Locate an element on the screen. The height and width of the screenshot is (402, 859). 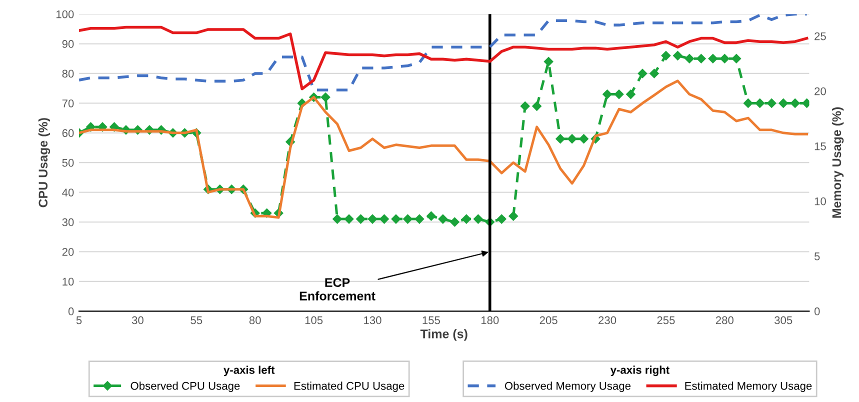
legend-label: Observed CPU Usage is located at coordinates (185, 387).